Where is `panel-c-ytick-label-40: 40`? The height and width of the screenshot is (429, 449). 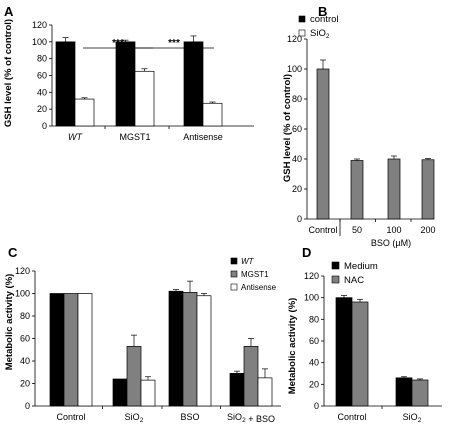
panel-c-ytick-label-40: 40 is located at coordinates (25, 361).